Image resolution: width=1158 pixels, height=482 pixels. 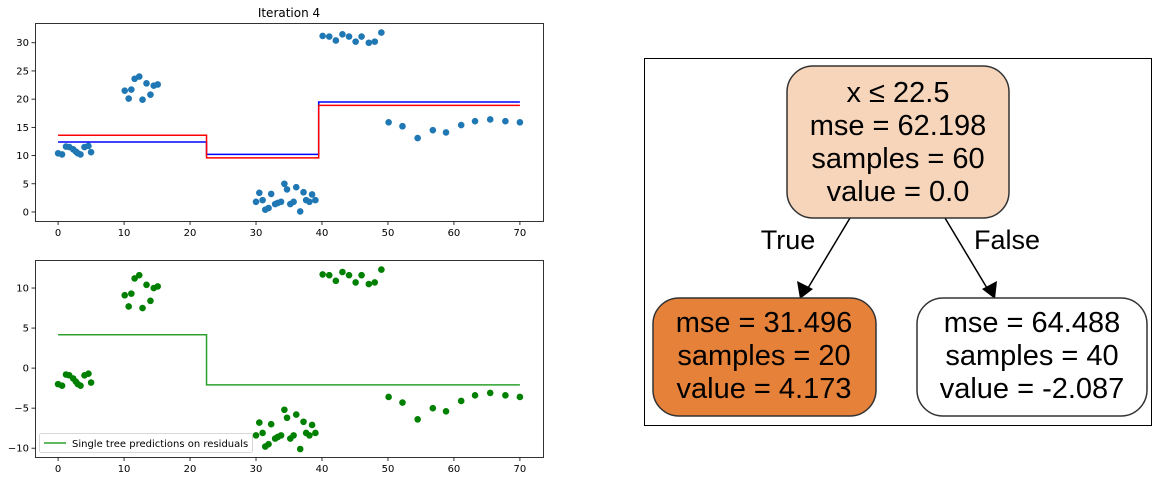 I want to click on x-tick-label: 0, so click(x=58, y=469).